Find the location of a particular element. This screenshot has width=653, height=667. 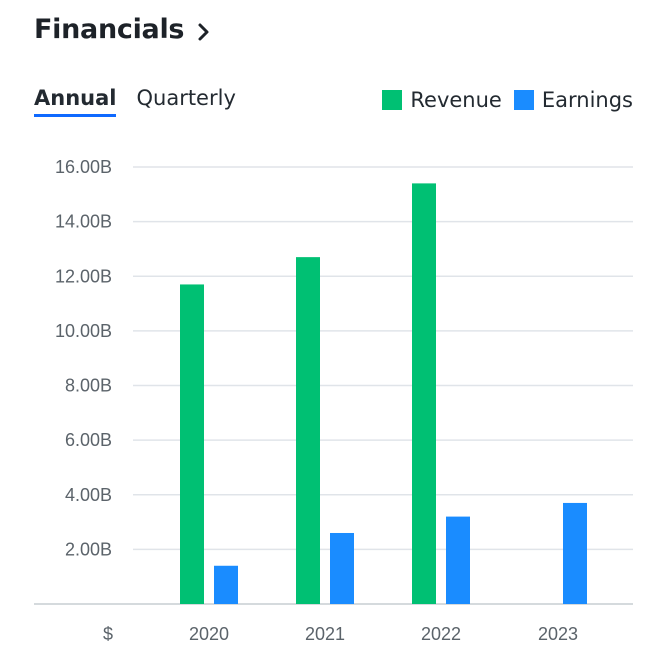

bar-earnings-2020 is located at coordinates (226, 584).